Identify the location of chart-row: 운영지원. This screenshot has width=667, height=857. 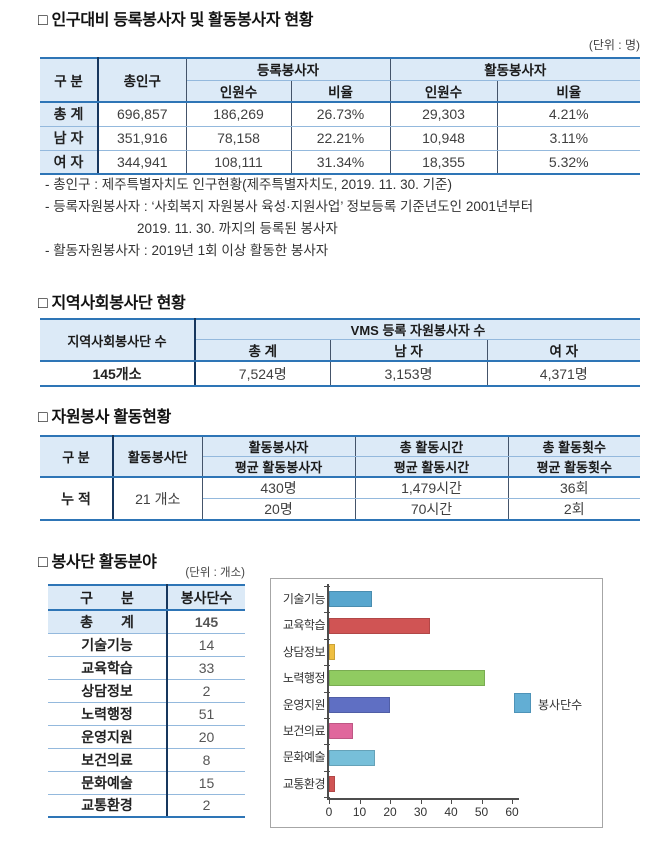
(436, 705).